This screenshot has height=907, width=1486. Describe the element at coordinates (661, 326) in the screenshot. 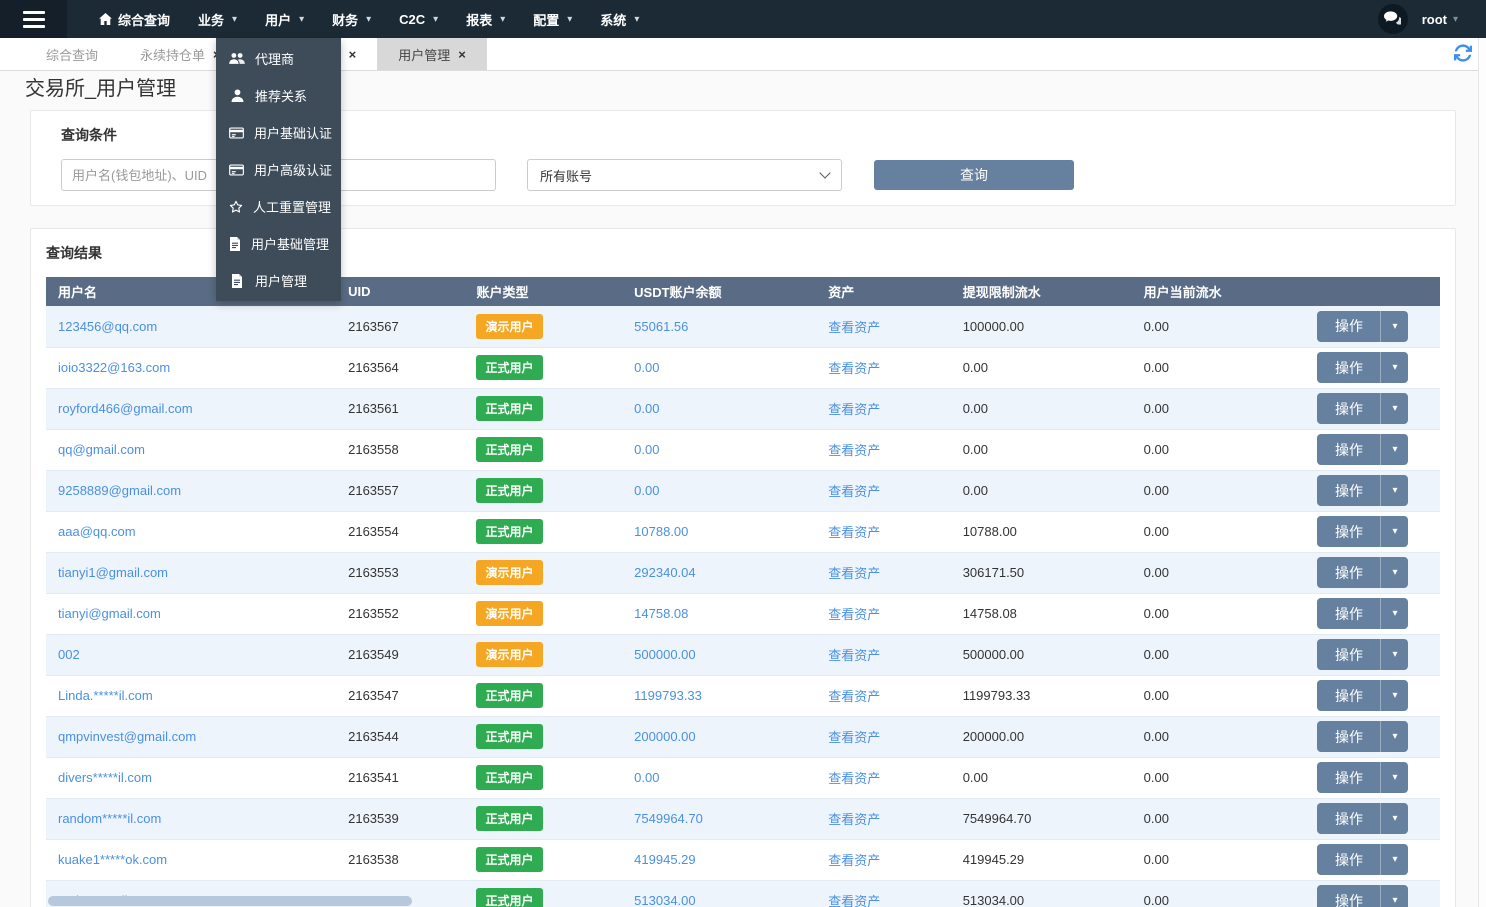

I see `usdt-balance-link: 55061.56` at that location.